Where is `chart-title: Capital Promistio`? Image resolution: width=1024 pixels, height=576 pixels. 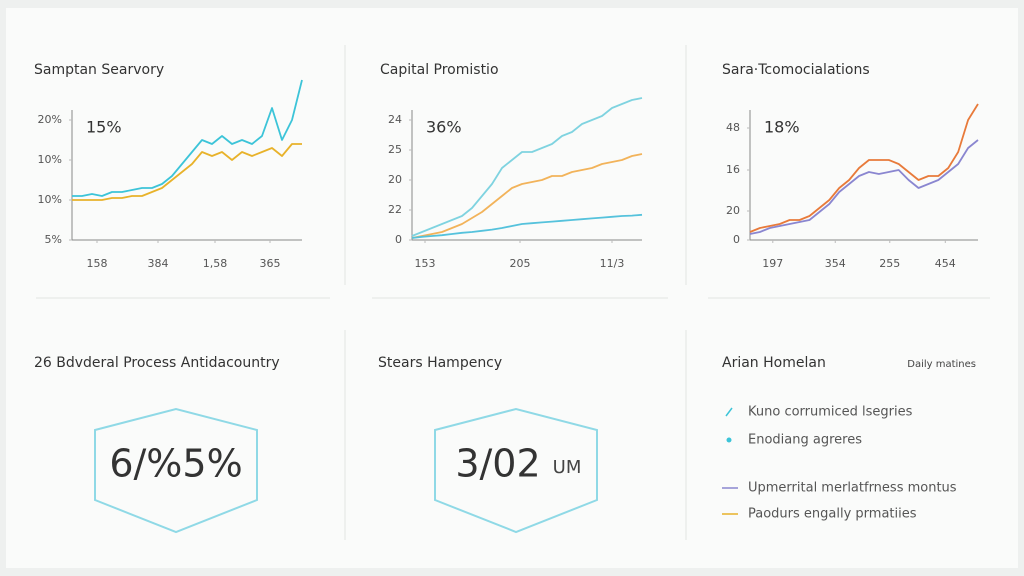
chart-title: Capital Promistio is located at coordinates (439, 70).